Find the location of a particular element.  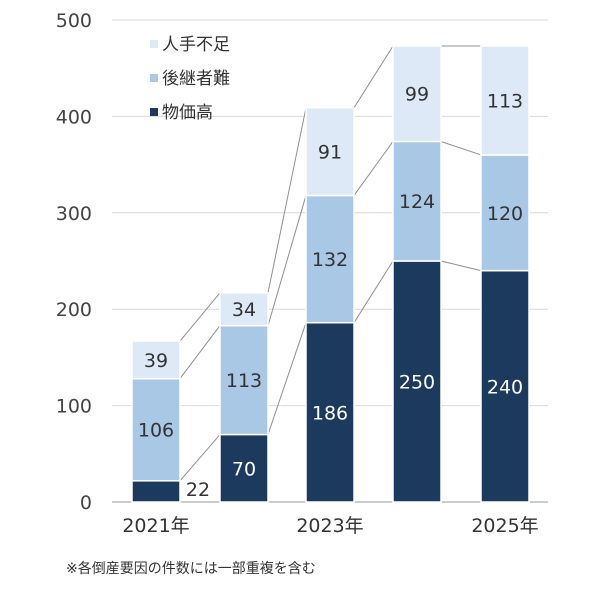

x-axis-ticks: 2021年 2023年 2025年 is located at coordinates (330, 526).